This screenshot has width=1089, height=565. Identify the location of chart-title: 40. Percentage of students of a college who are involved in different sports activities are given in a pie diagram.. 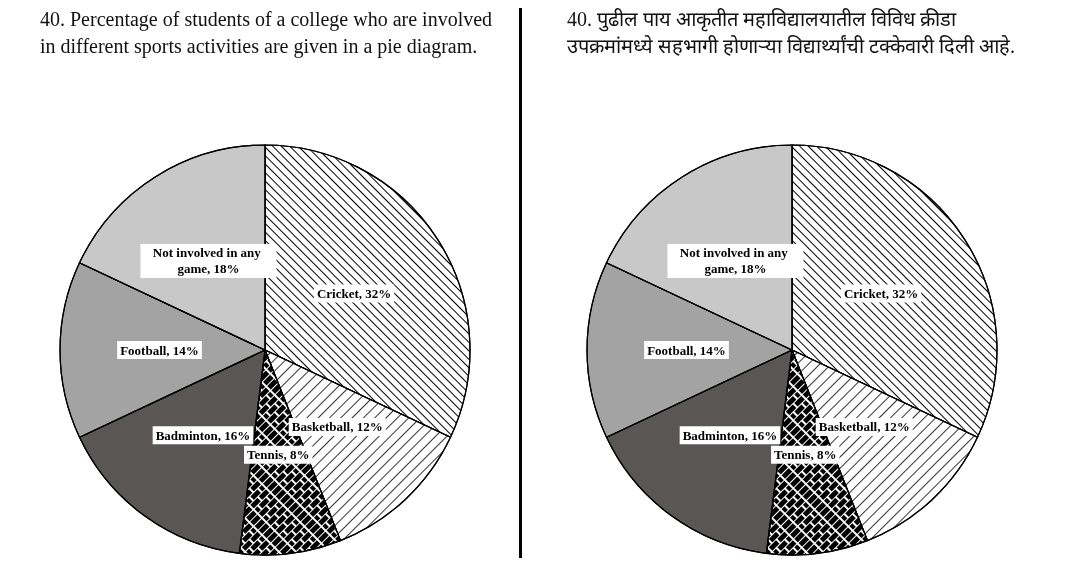
(267, 33).